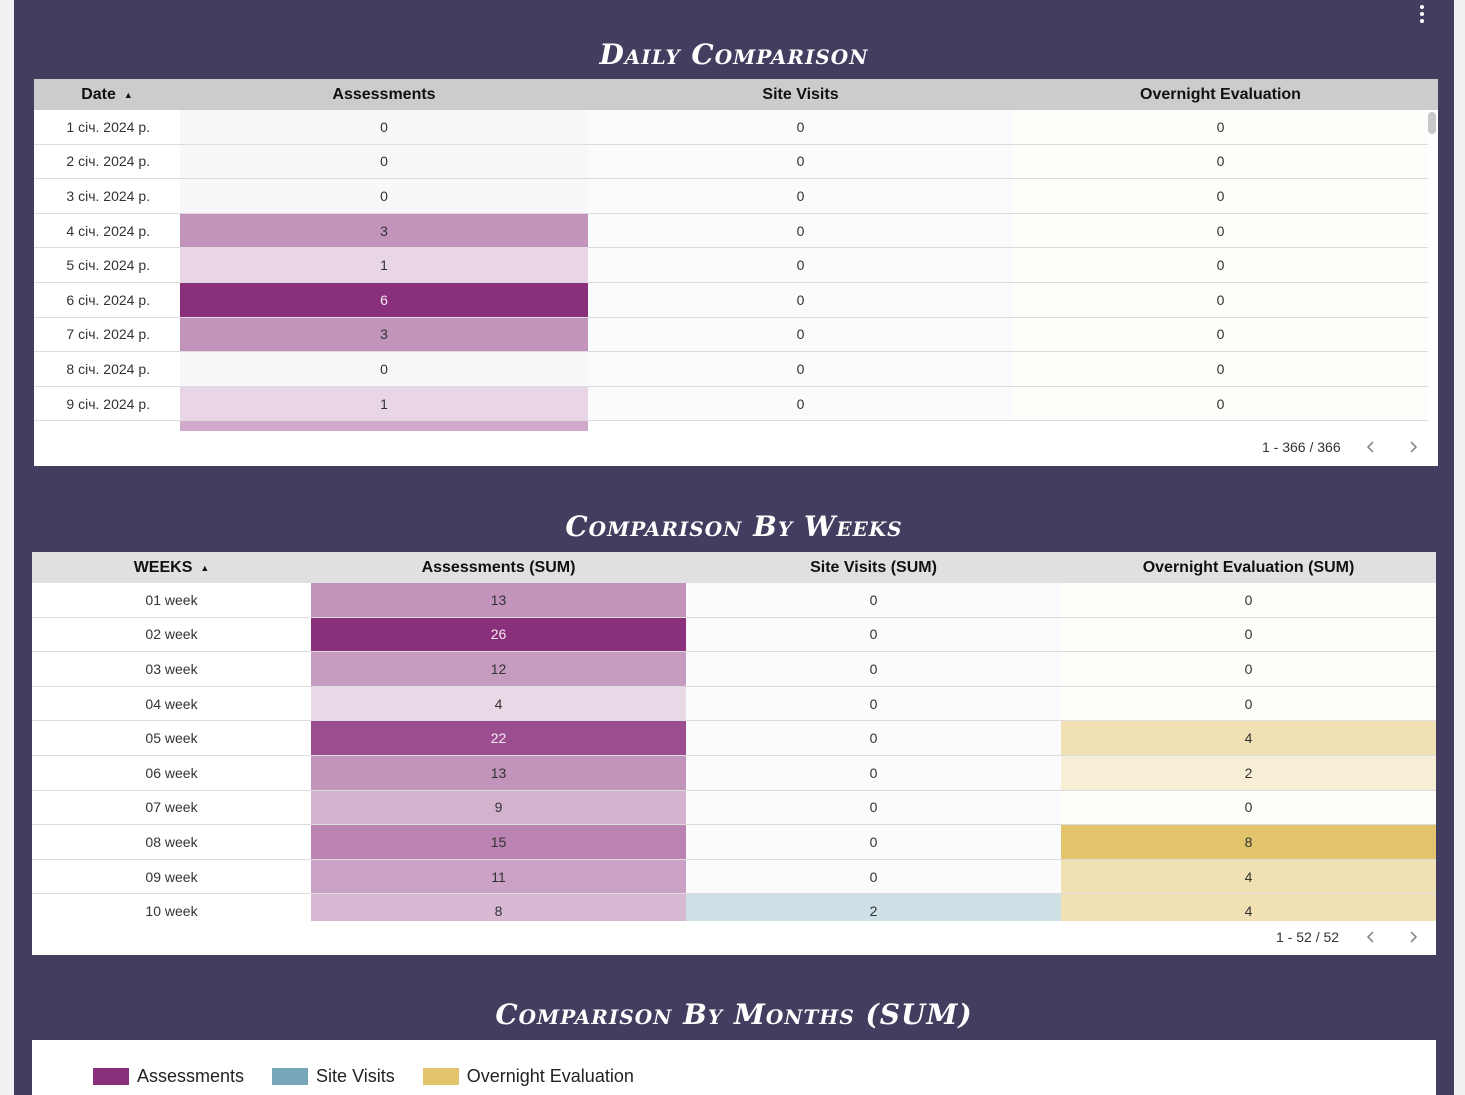 This screenshot has height=1095, width=1465. Describe the element at coordinates (1220, 94) in the screenshot. I see `header-overnight-evaluation: Overnight Evaluation` at that location.